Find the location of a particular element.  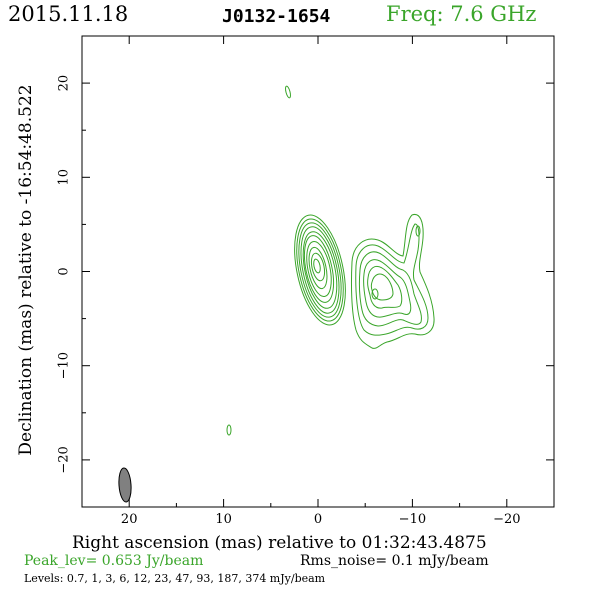

y-tick-label: 20 is located at coordinates (64, 83).